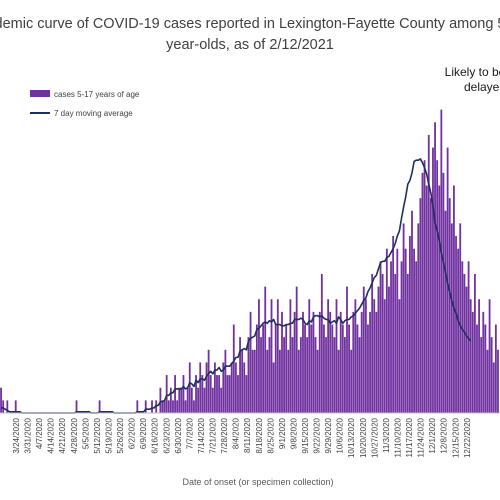 This screenshot has height=500, width=500. I want to click on x-tick-label: 4/28/2020, so click(74, 435).